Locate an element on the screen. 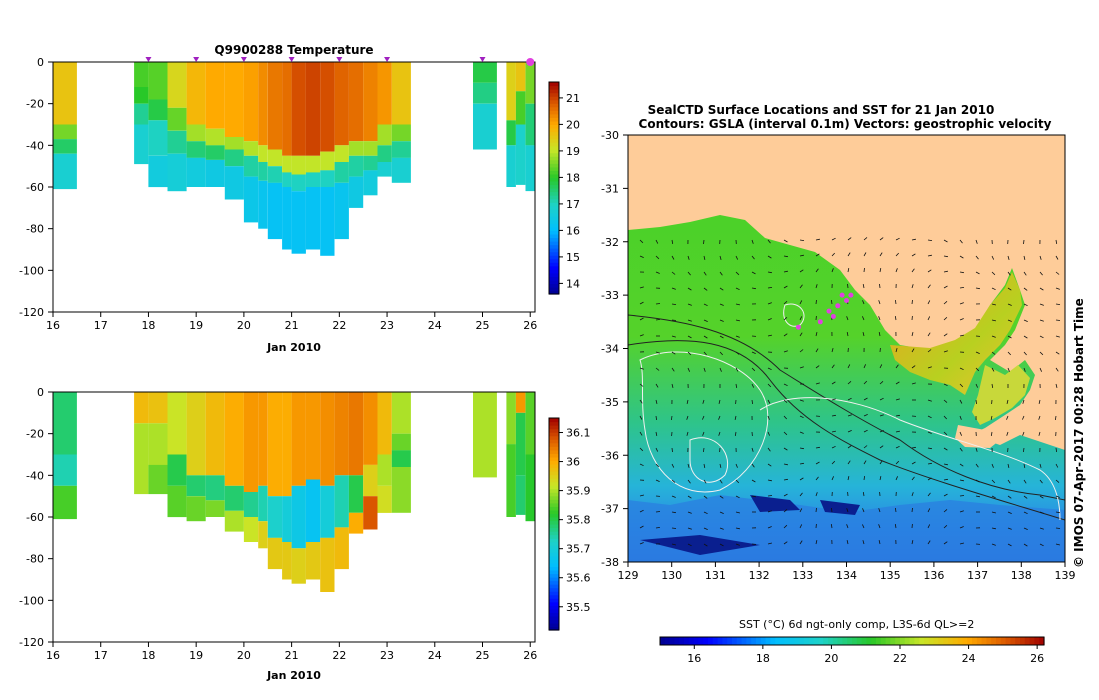 The image size is (1099, 700). colorbar-tick-label: 18 is located at coordinates (573, 177).